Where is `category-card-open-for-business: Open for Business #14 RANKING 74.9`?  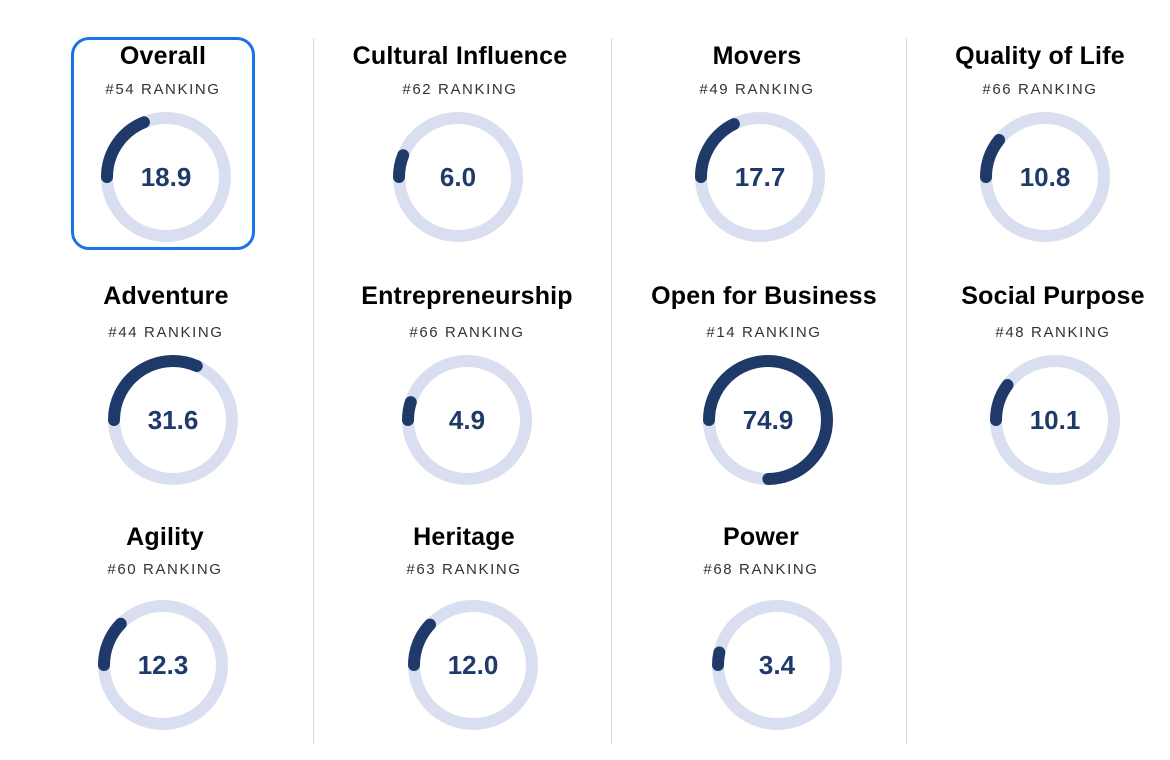 category-card-open-for-business: Open for Business #14 RANKING 74.9 is located at coordinates (764, 362).